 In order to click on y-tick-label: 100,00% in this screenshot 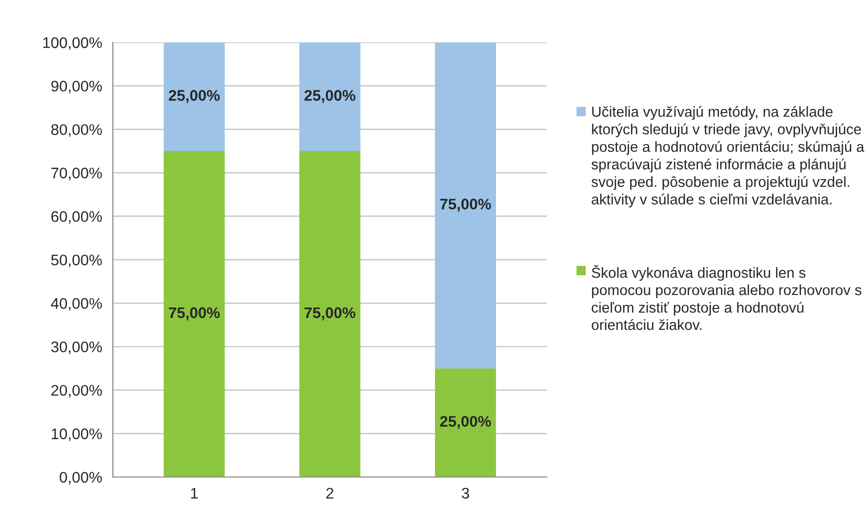, I will do `click(72, 43)`.